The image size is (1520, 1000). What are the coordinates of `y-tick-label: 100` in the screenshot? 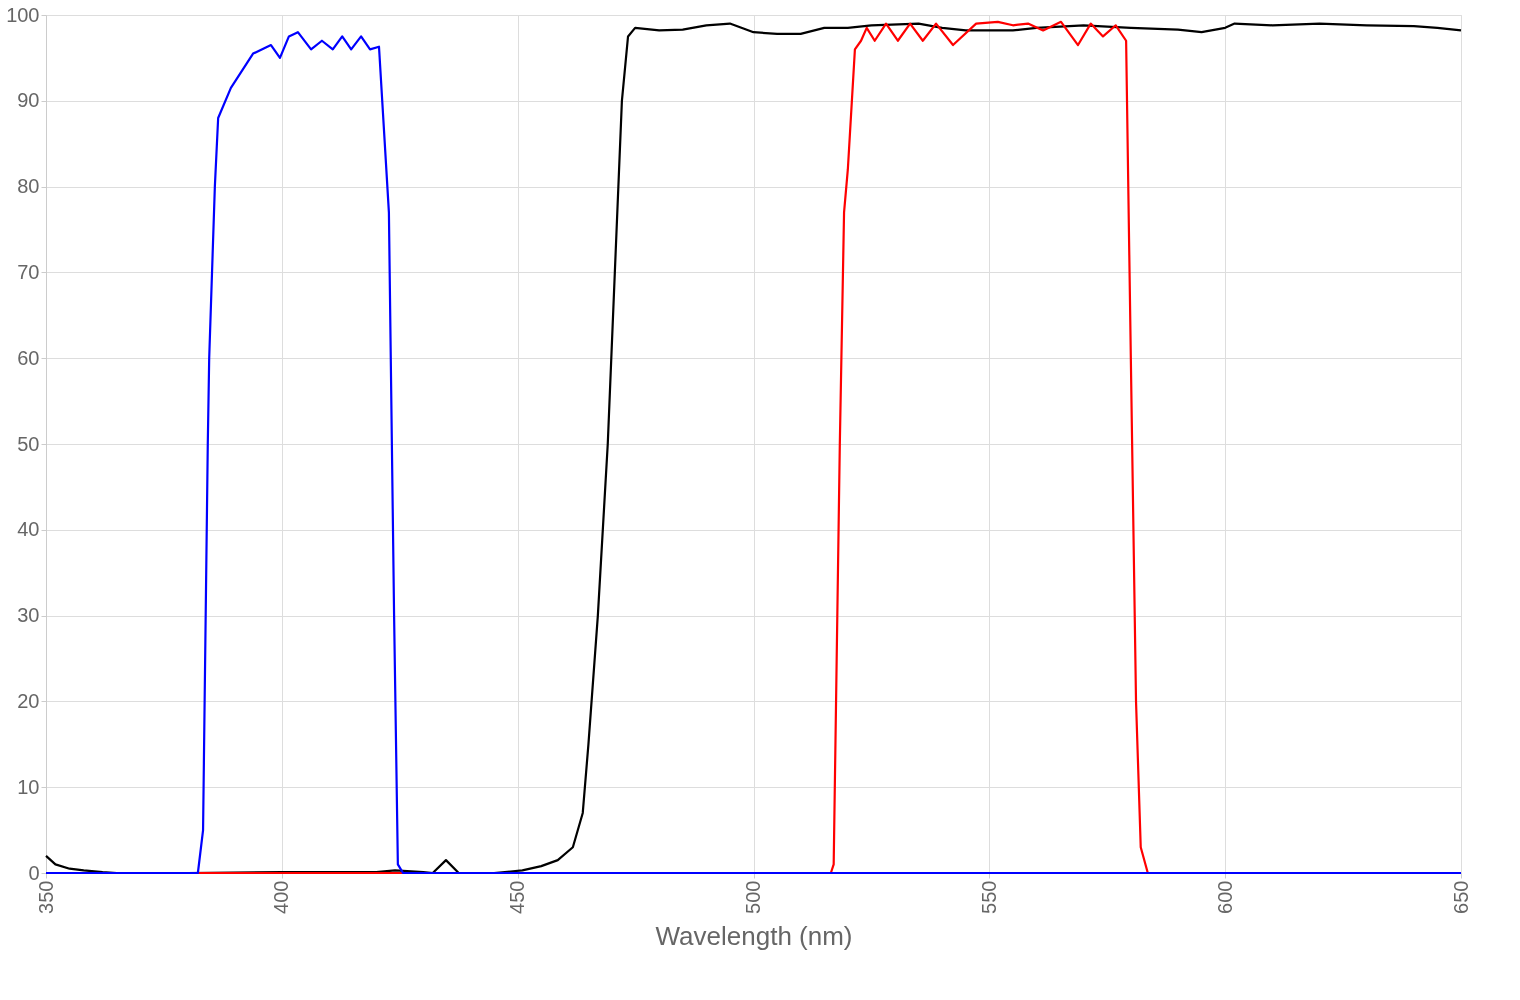 It's located at (23, 14).